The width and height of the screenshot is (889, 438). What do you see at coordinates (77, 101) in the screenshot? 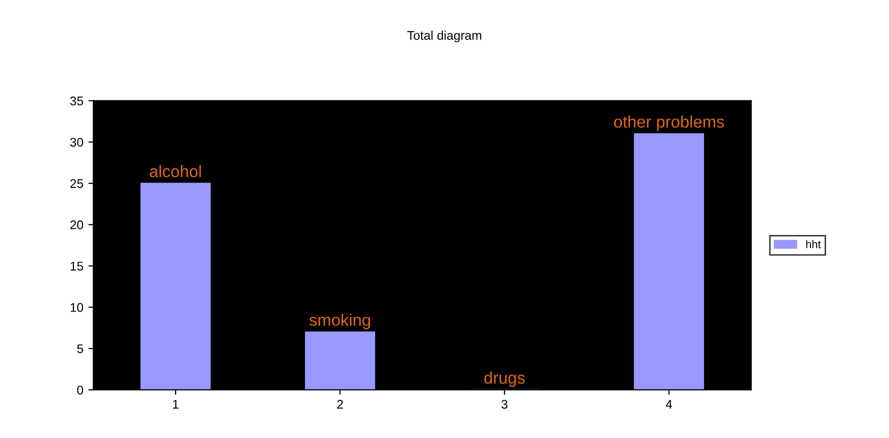
I see `y-tick-label: 35` at bounding box center [77, 101].